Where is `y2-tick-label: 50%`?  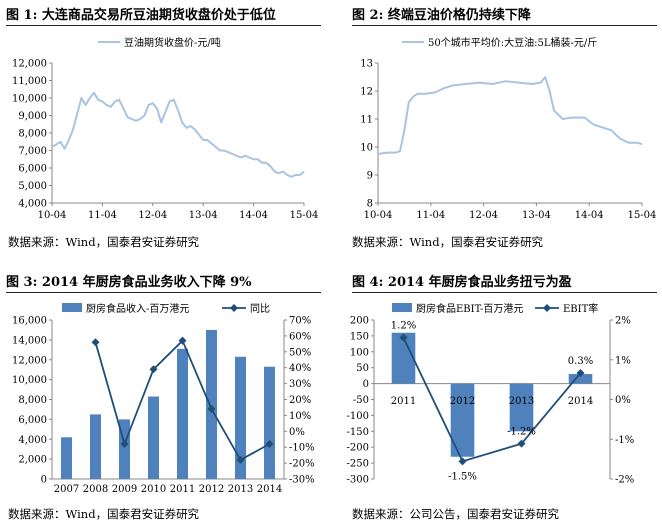
y2-tick-label: 50% is located at coordinates (300, 352).